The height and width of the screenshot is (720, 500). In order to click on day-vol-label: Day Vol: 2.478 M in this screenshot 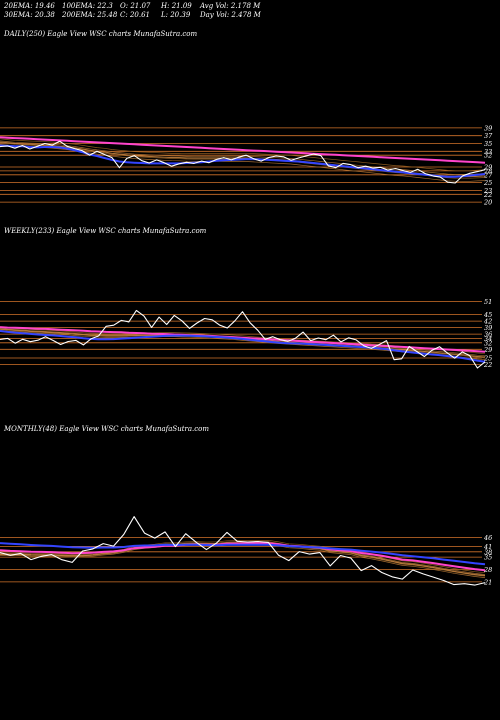, I will do `click(230, 15)`.